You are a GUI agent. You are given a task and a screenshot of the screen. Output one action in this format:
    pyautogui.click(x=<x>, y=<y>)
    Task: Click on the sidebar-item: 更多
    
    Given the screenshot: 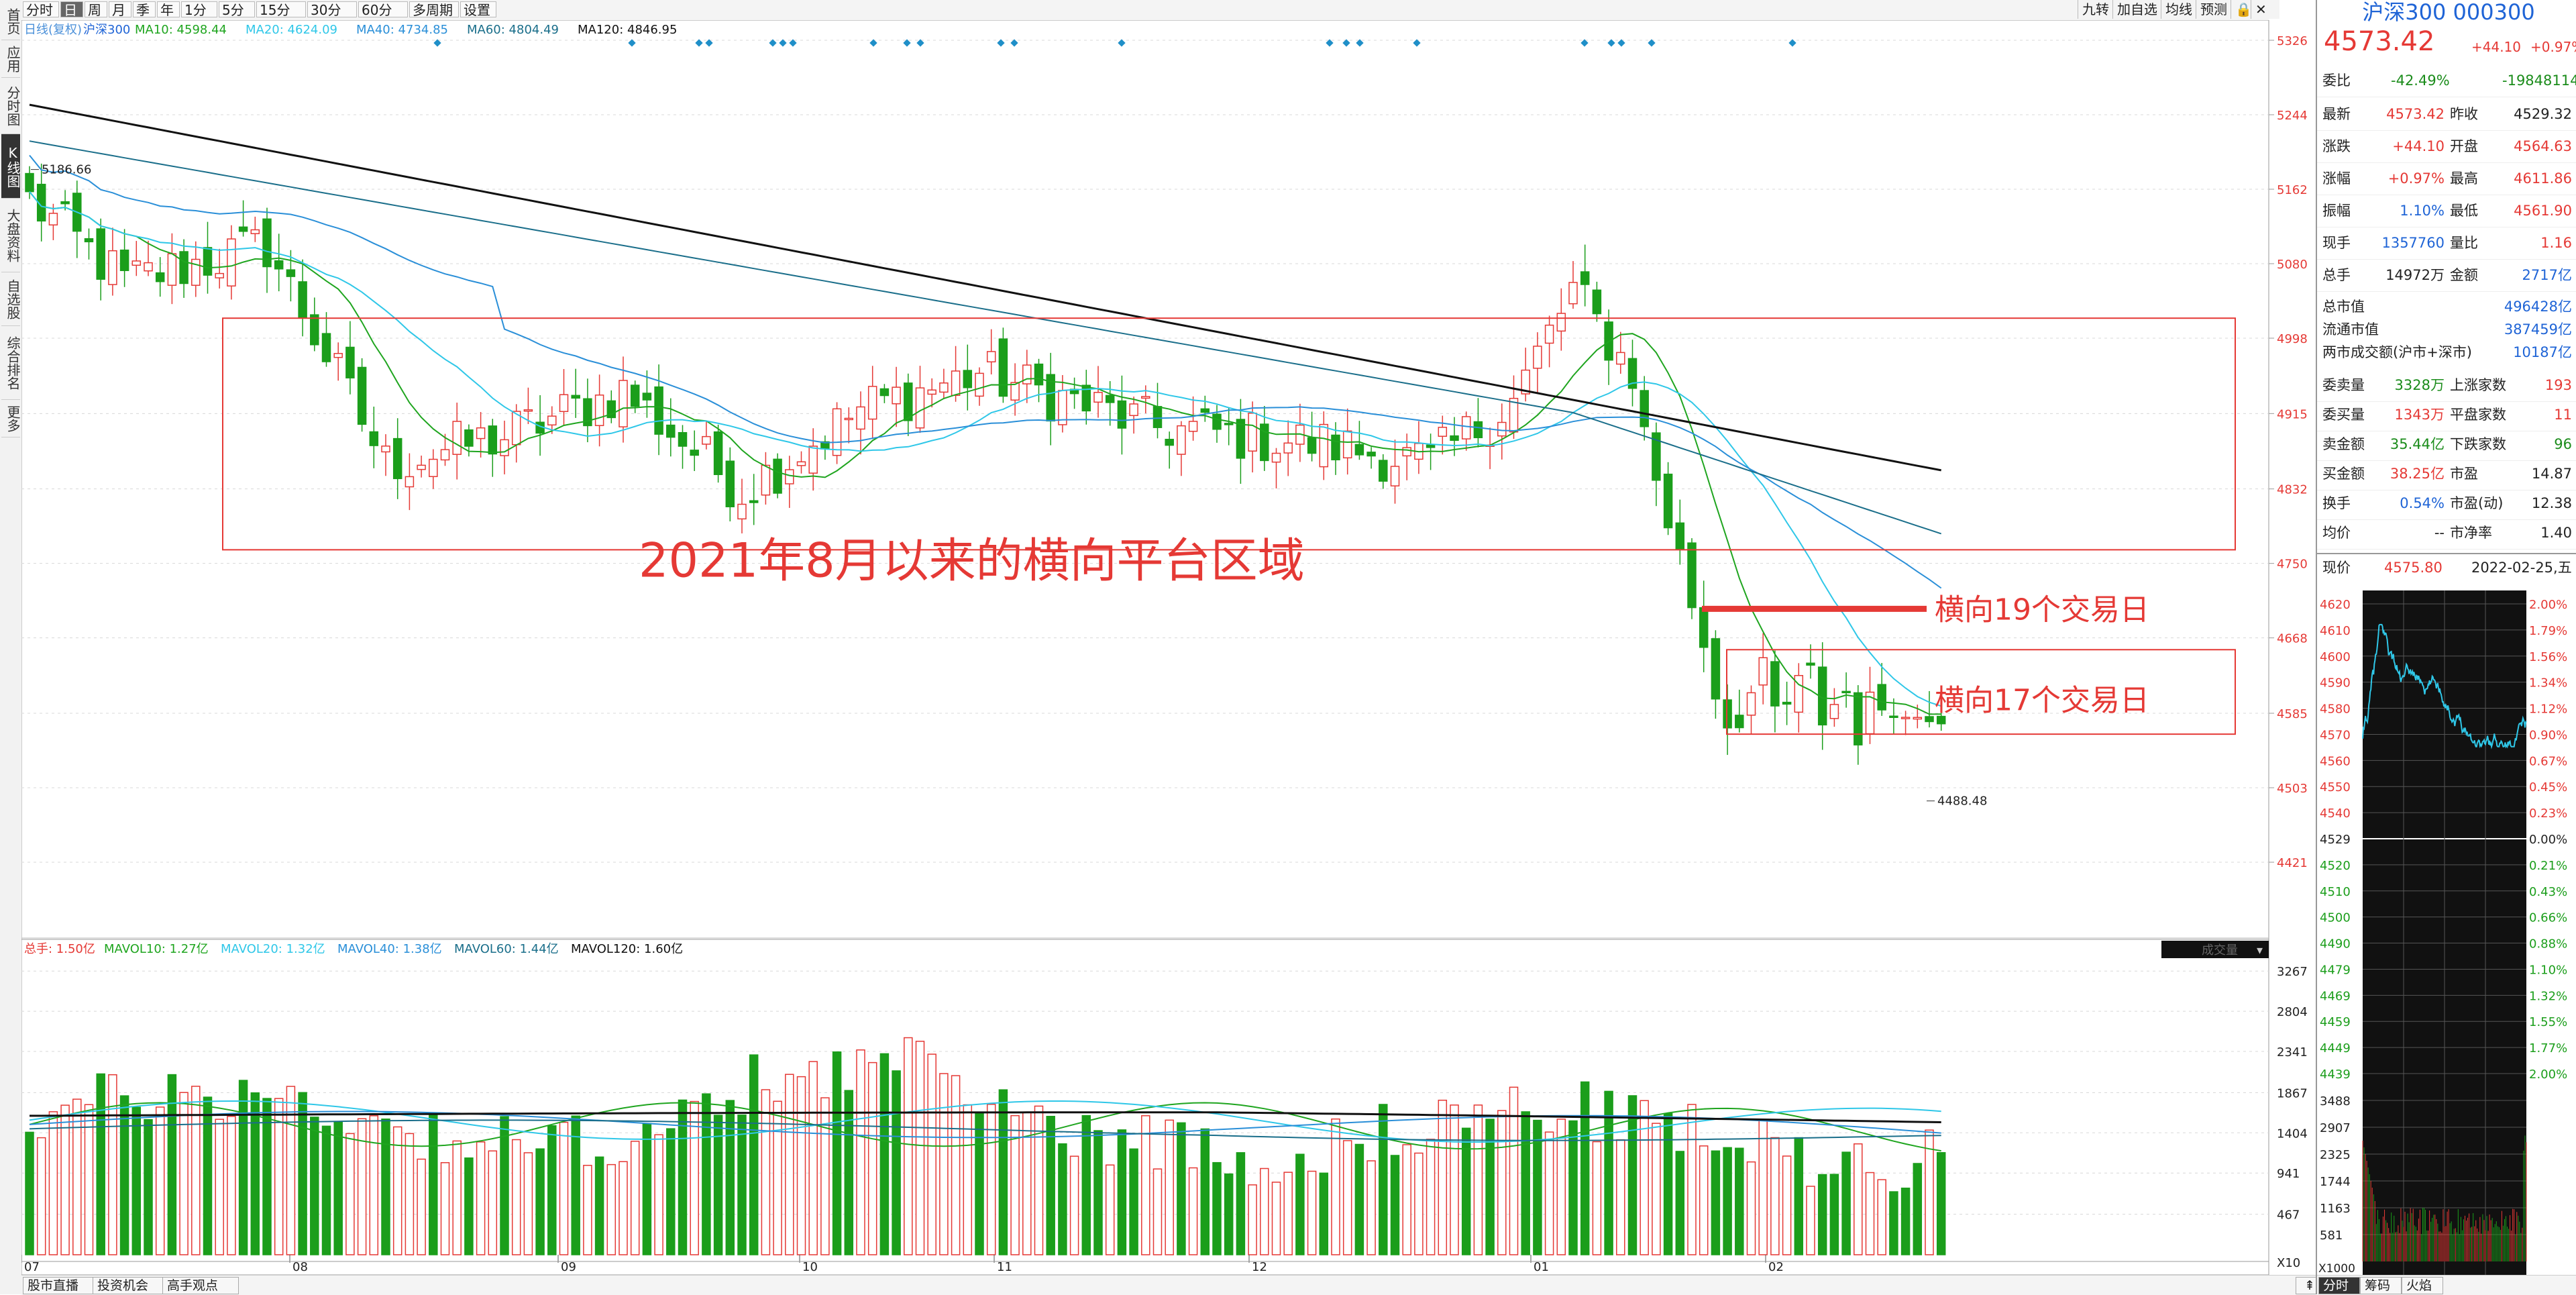 What is the action you would take?
    pyautogui.click(x=11, y=419)
    